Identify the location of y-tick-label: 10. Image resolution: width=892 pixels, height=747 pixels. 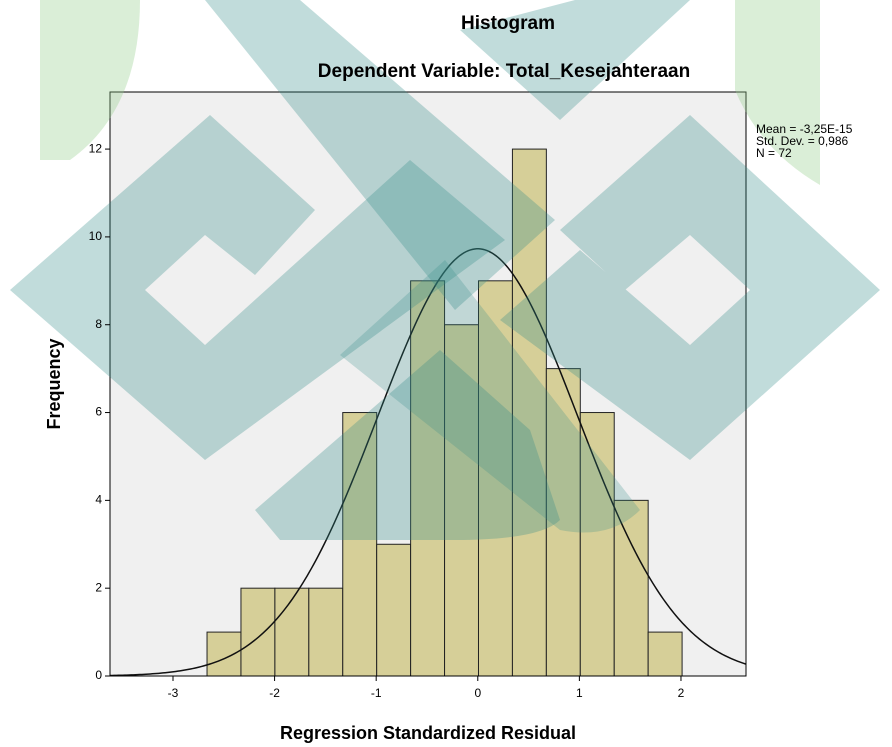
(96, 236).